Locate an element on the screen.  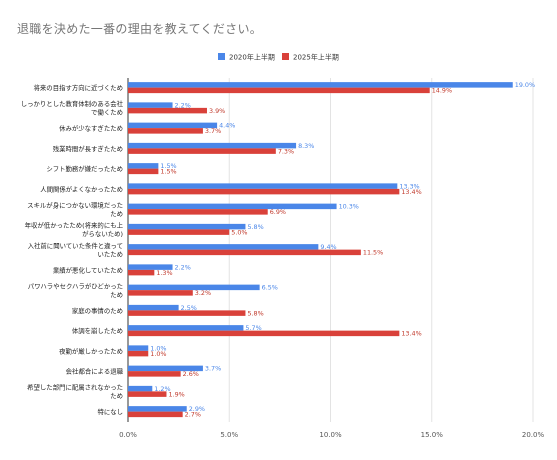
category-label: 希望した部門に配属されなかった is located at coordinates (75, 387).